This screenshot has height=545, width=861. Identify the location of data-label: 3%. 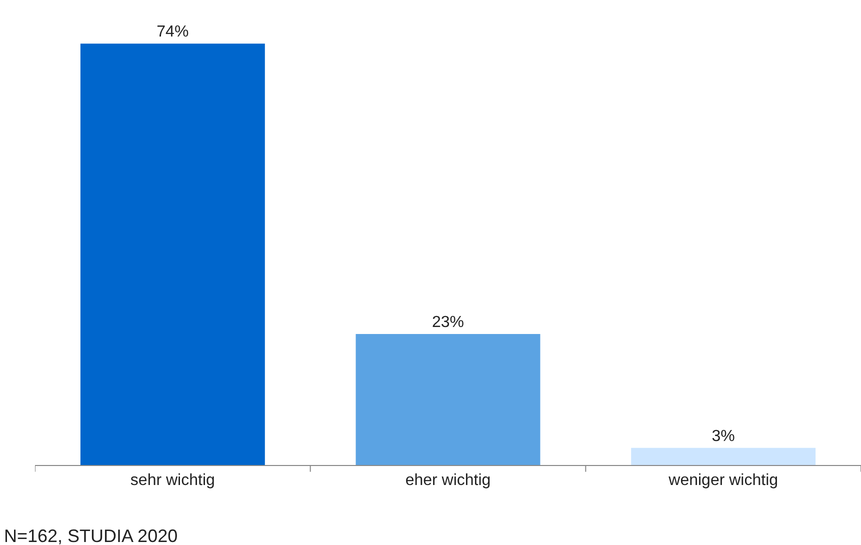
(723, 436).